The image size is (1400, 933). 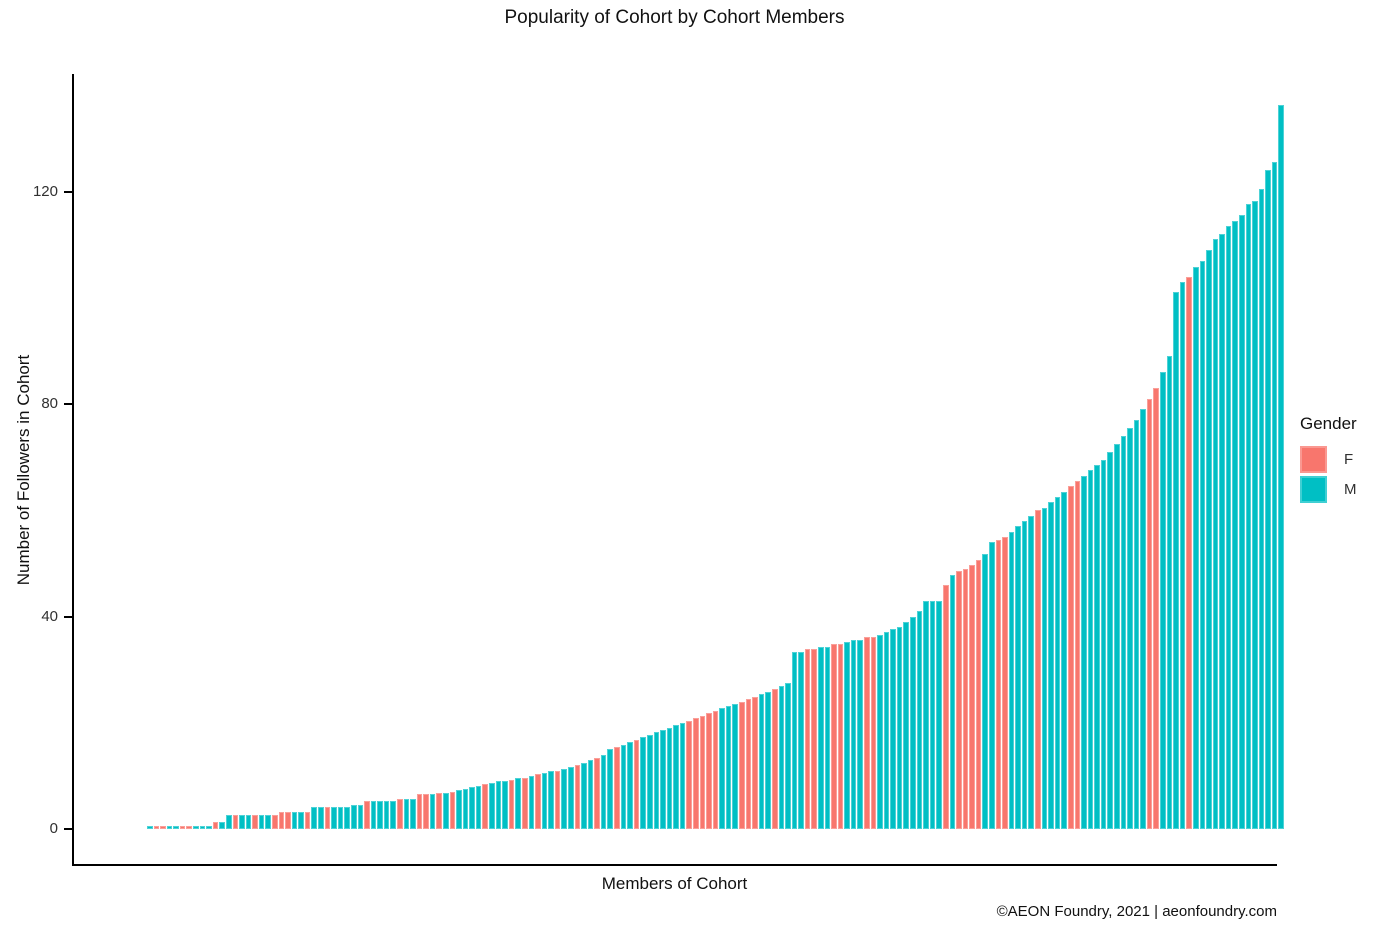 What do you see at coordinates (53, 828) in the screenshot?
I see `y-tick-label: 0` at bounding box center [53, 828].